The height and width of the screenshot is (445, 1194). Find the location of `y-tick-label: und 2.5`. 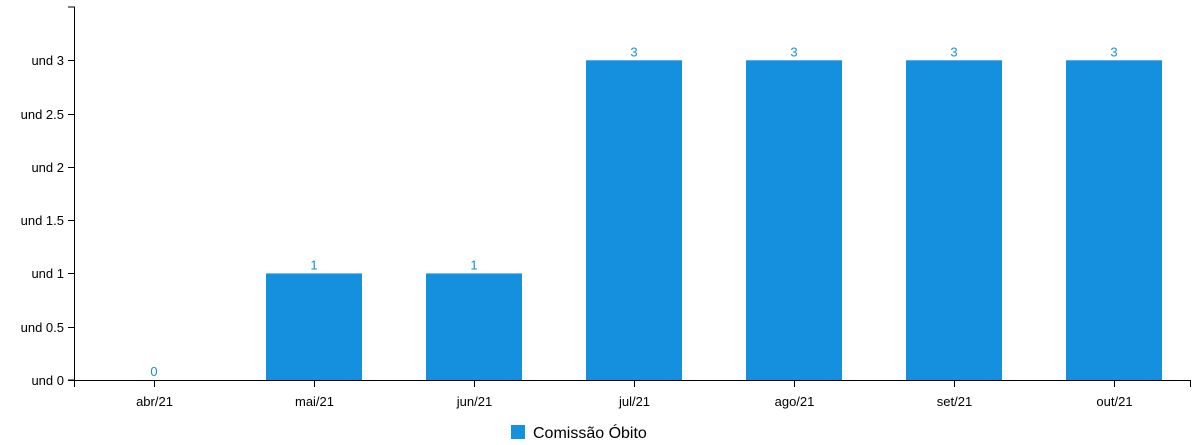

y-tick-label: und 2.5 is located at coordinates (42, 114).